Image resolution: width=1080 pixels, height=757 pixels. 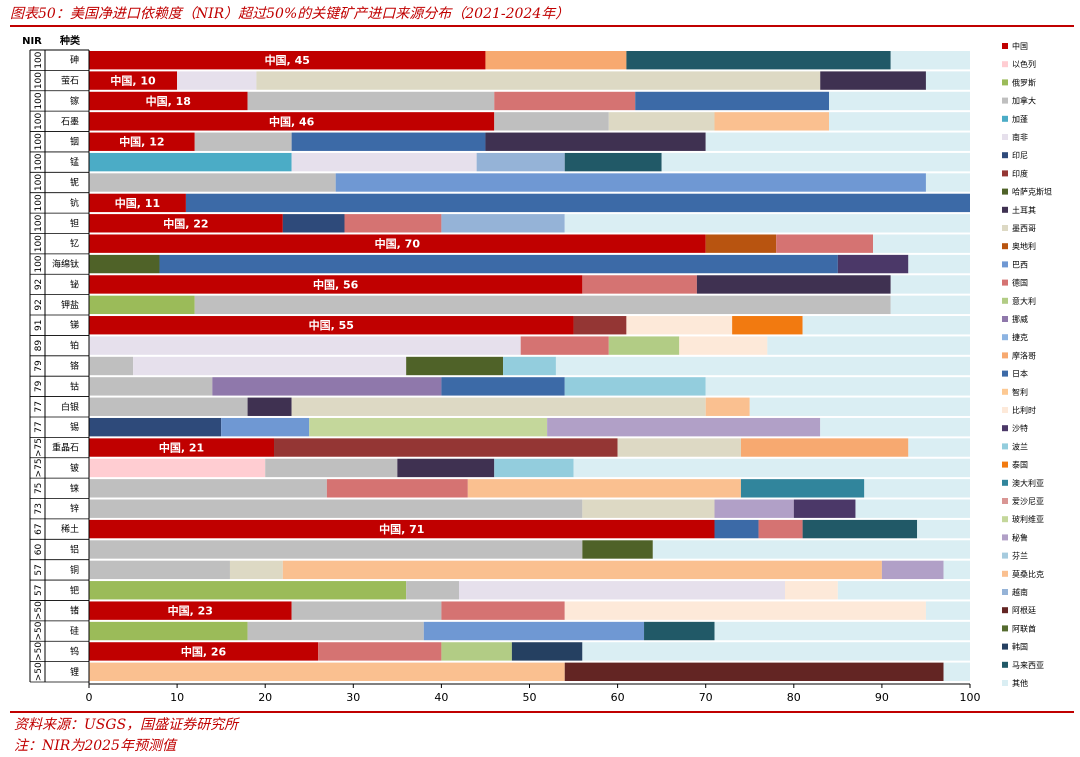 I want to click on source-note: 资料来源：USGS，国盛证券研究所, so click(x=126, y=725).